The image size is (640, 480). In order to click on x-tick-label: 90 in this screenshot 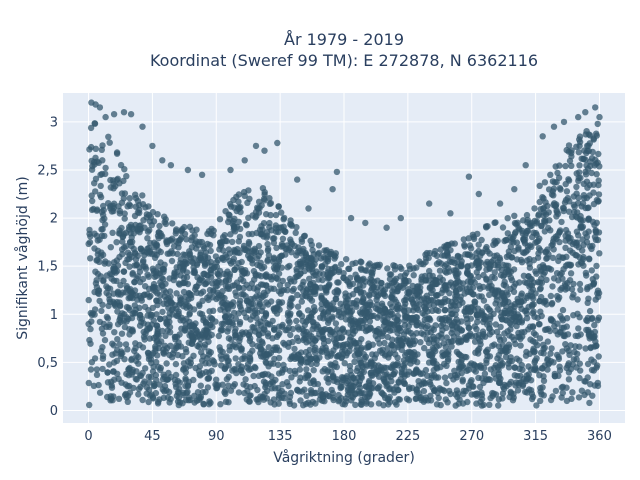, I will do `click(216, 436)`.